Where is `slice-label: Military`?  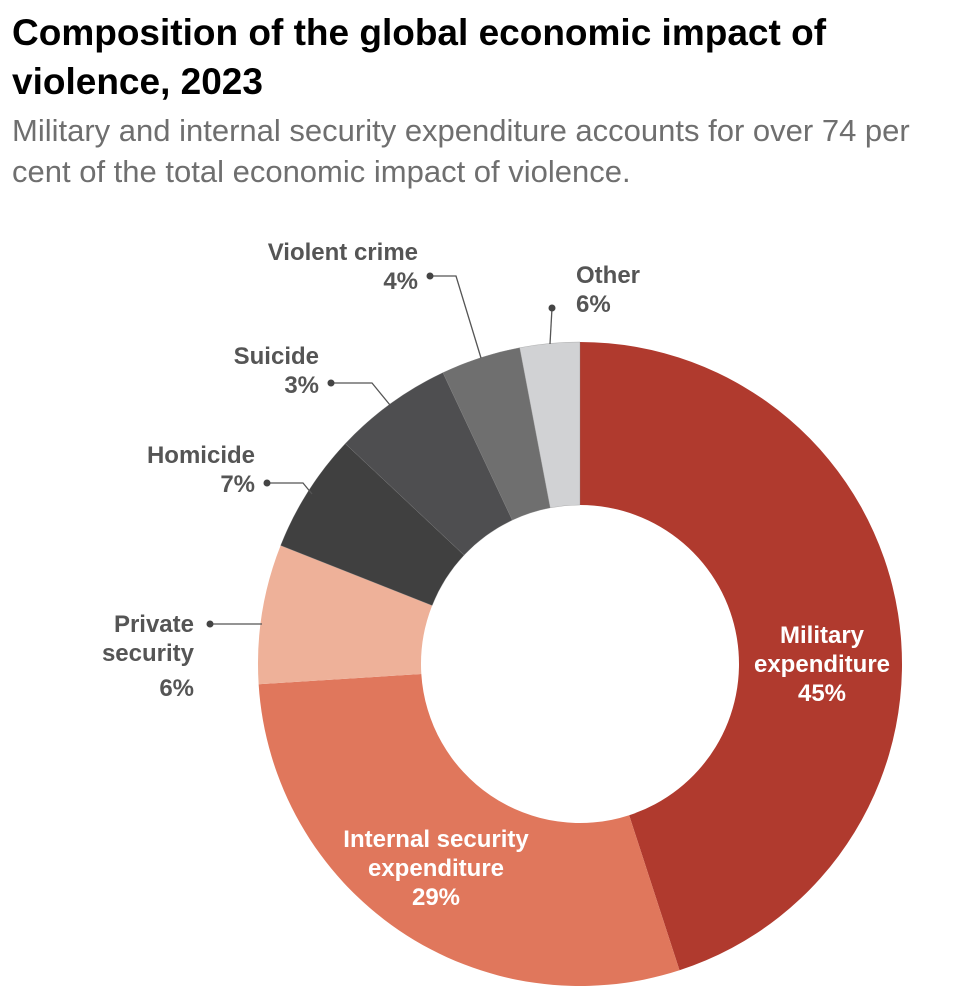
slice-label: Military is located at coordinates (822, 635).